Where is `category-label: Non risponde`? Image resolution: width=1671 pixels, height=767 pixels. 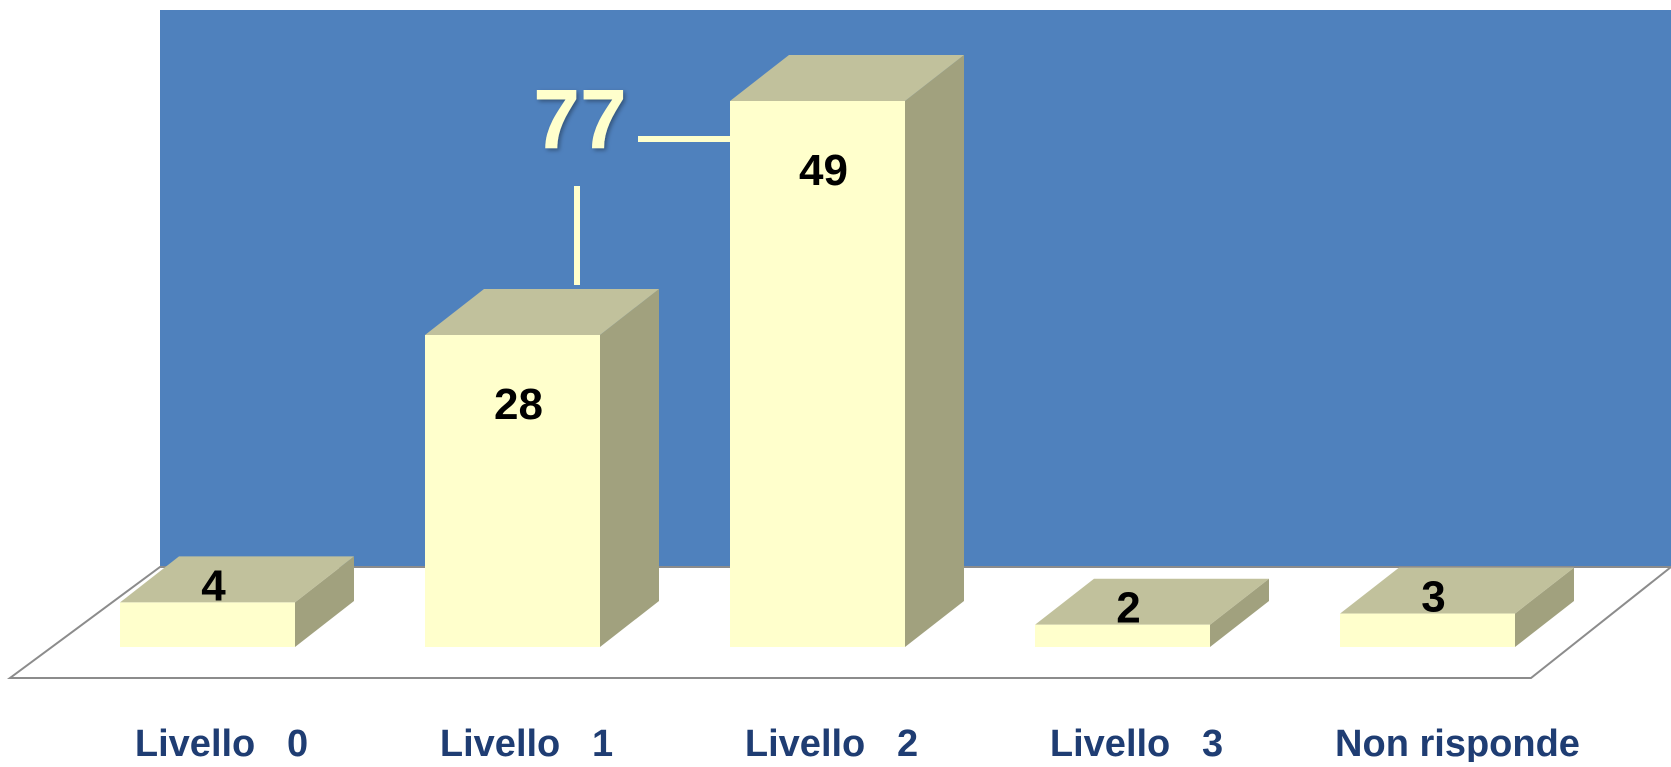 category-label: Non risponde is located at coordinates (1457, 742).